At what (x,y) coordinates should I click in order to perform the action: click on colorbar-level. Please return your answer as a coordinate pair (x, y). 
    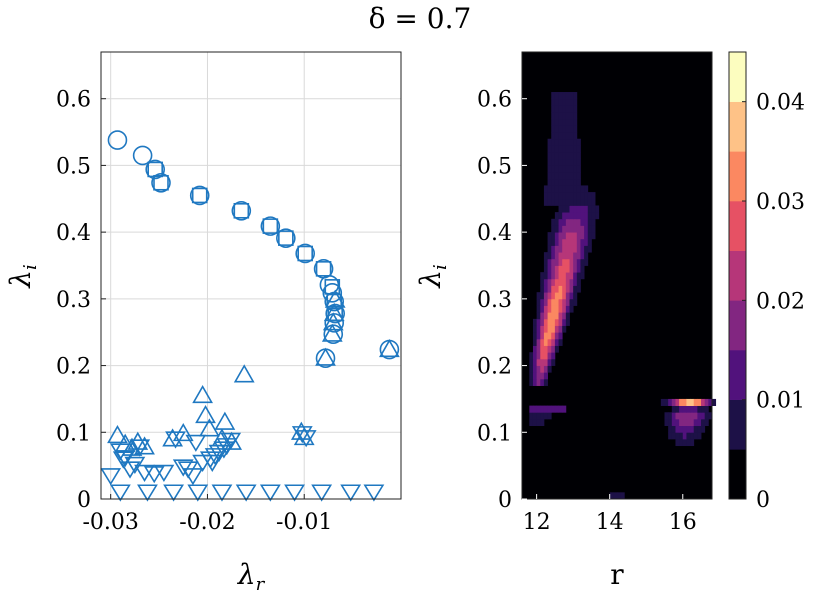
    Looking at the image, I should click on (737, 77).